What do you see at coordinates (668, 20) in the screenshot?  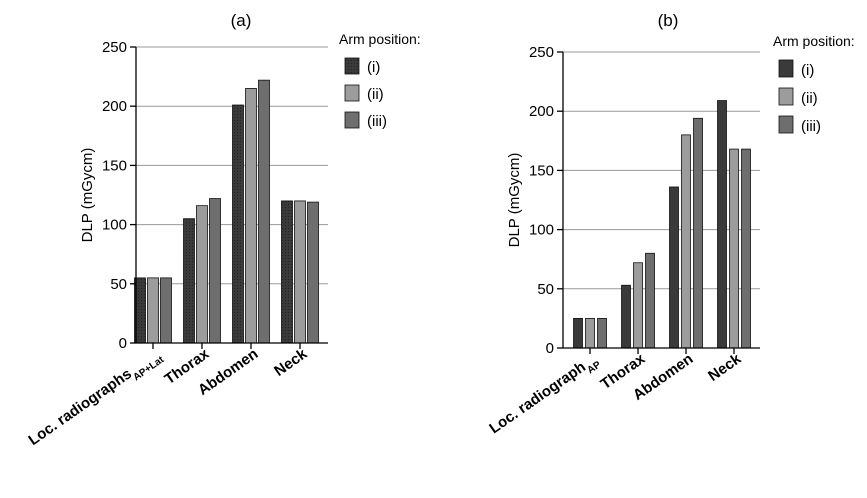 I see `panel-title: (b)` at bounding box center [668, 20].